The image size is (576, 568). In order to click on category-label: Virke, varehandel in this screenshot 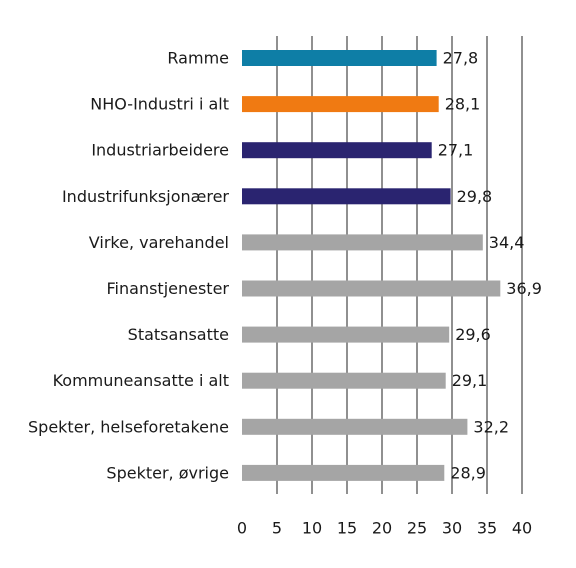, I will do `click(159, 242)`.